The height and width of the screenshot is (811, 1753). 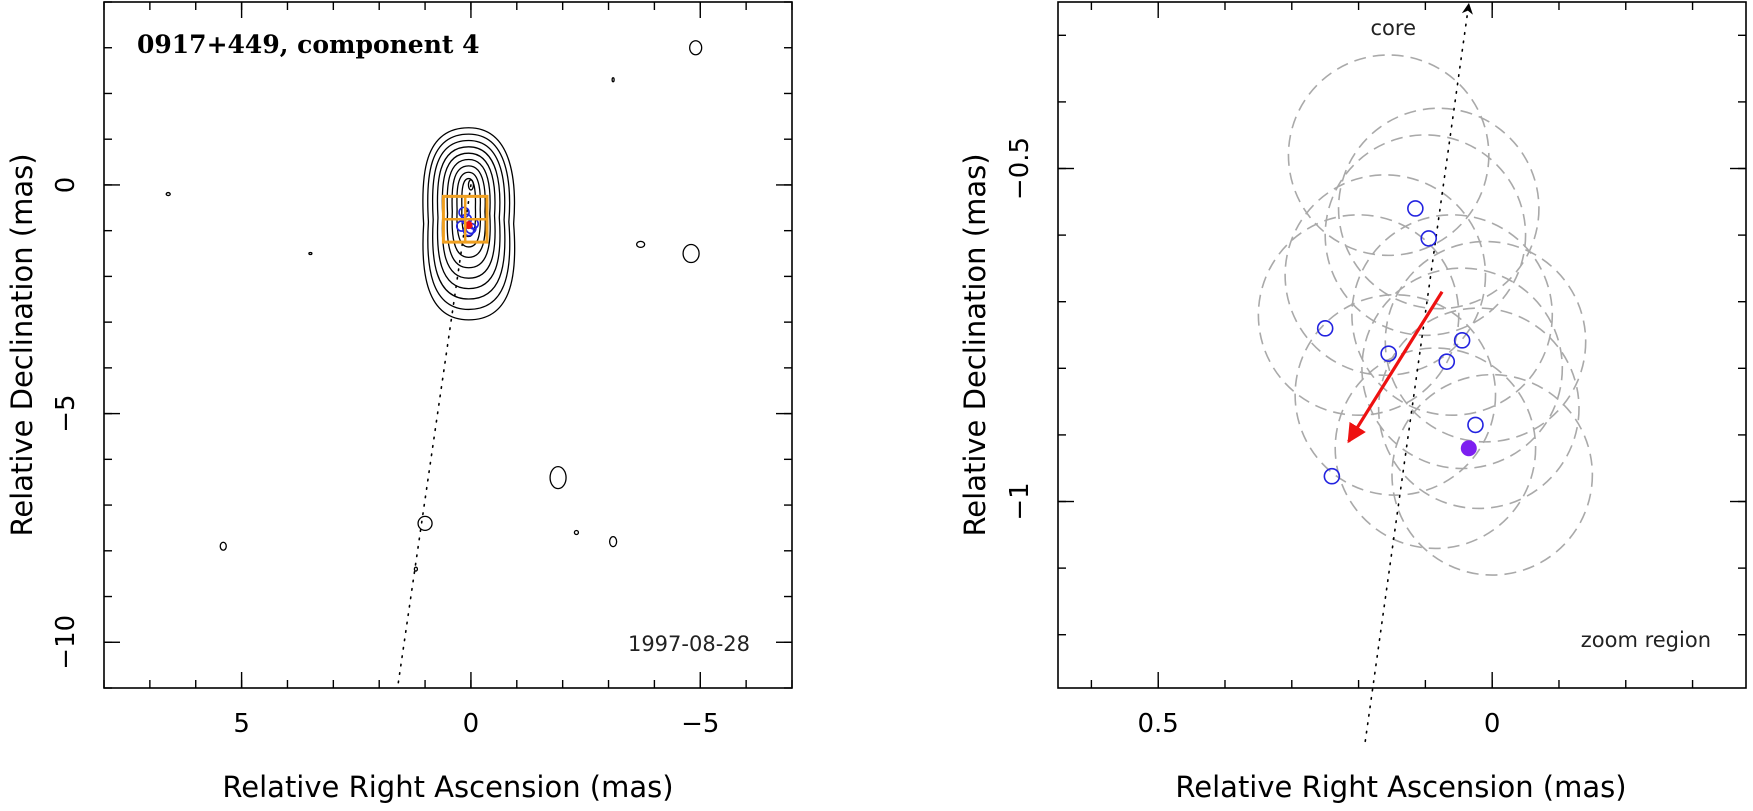 I want to click on component-mean-marker, so click(x=468, y=225).